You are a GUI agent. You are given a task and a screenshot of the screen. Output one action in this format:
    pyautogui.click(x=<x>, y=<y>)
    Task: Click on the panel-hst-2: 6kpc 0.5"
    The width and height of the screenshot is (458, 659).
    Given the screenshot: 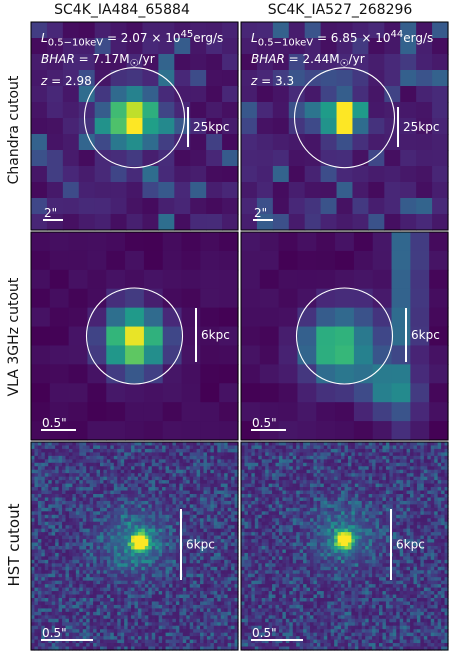 What is the action you would take?
    pyautogui.click(x=344, y=546)
    